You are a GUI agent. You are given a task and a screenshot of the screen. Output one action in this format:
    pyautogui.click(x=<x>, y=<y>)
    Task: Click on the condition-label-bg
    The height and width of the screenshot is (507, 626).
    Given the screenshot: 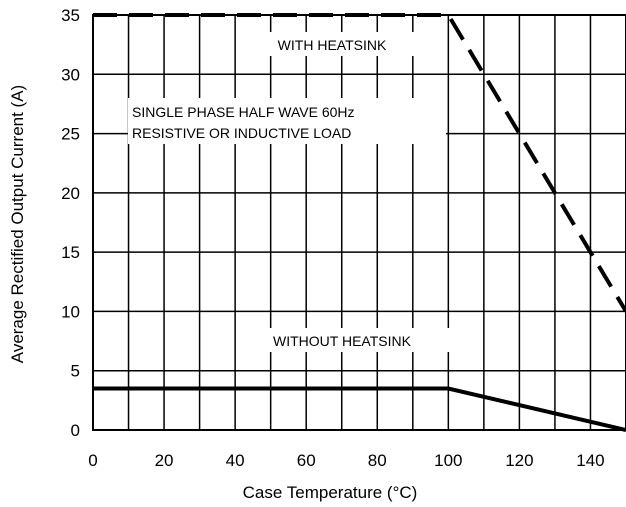 What is the action you would take?
    pyautogui.click(x=287, y=121)
    